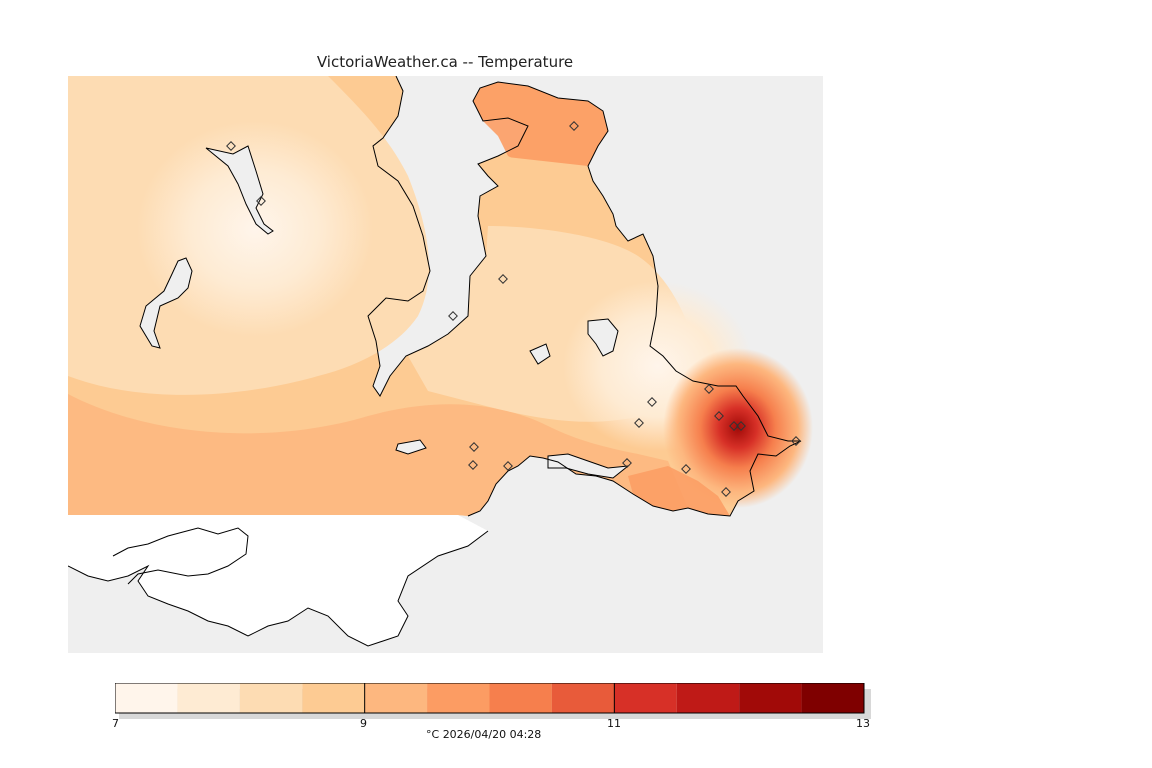  What do you see at coordinates (540, 354) in the screenshot?
I see `island-small` at bounding box center [540, 354].